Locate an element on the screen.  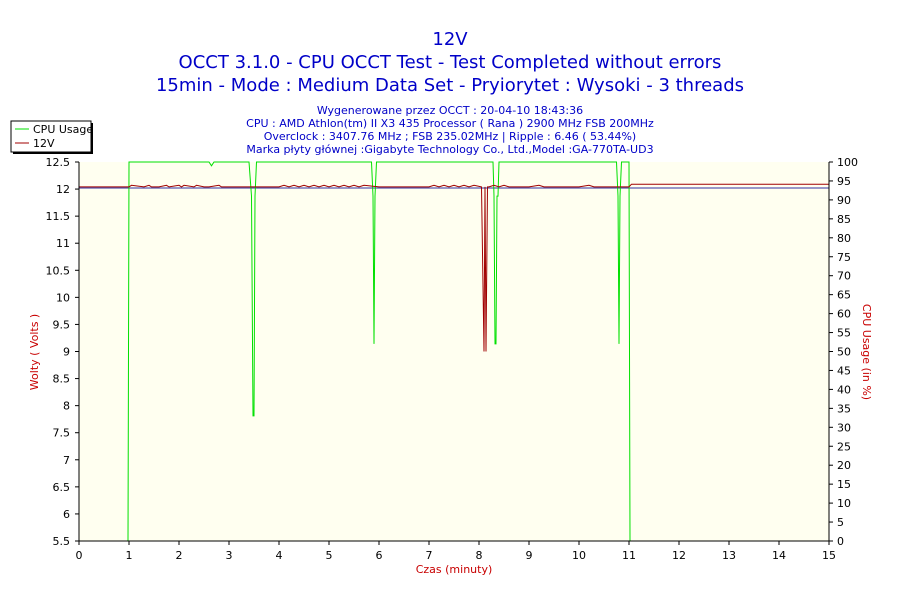
legend: CPU Usage 12V is located at coordinates (51, 137).